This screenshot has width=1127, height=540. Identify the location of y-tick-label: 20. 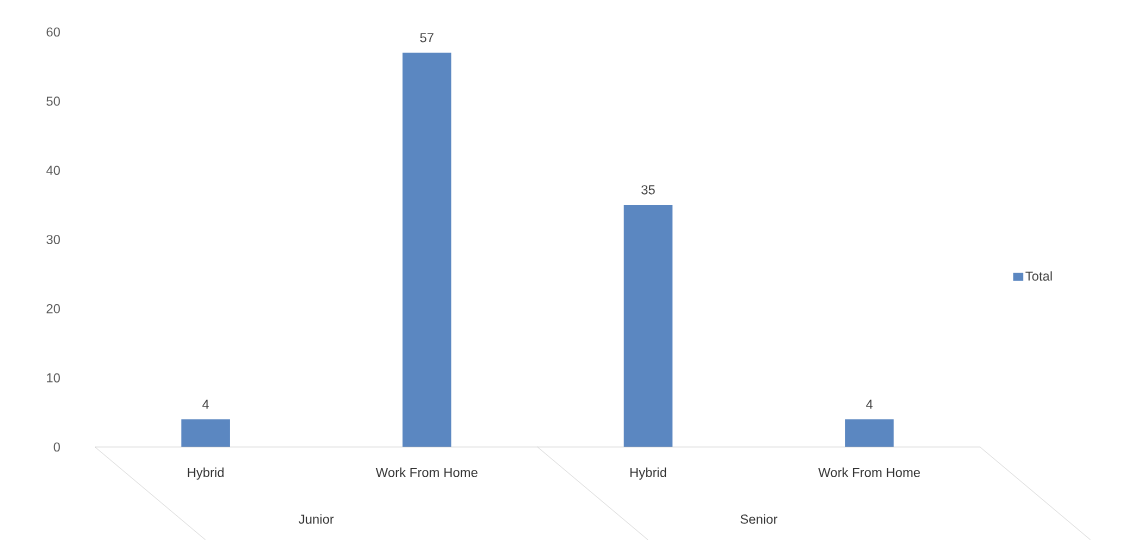
(53, 309).